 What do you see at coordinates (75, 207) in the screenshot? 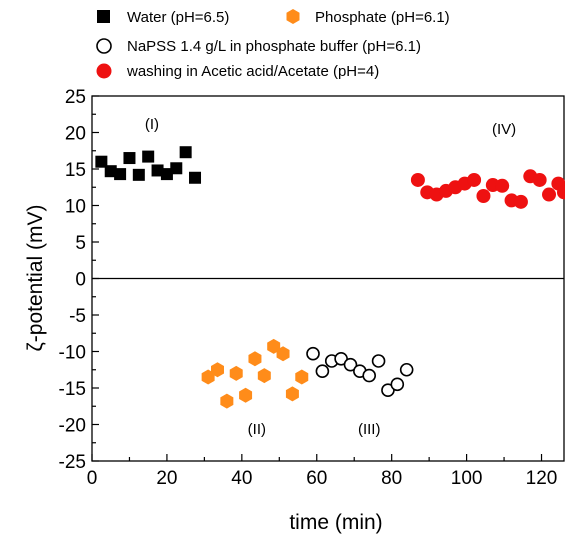
I see `y-tick-label: 10` at bounding box center [75, 207].